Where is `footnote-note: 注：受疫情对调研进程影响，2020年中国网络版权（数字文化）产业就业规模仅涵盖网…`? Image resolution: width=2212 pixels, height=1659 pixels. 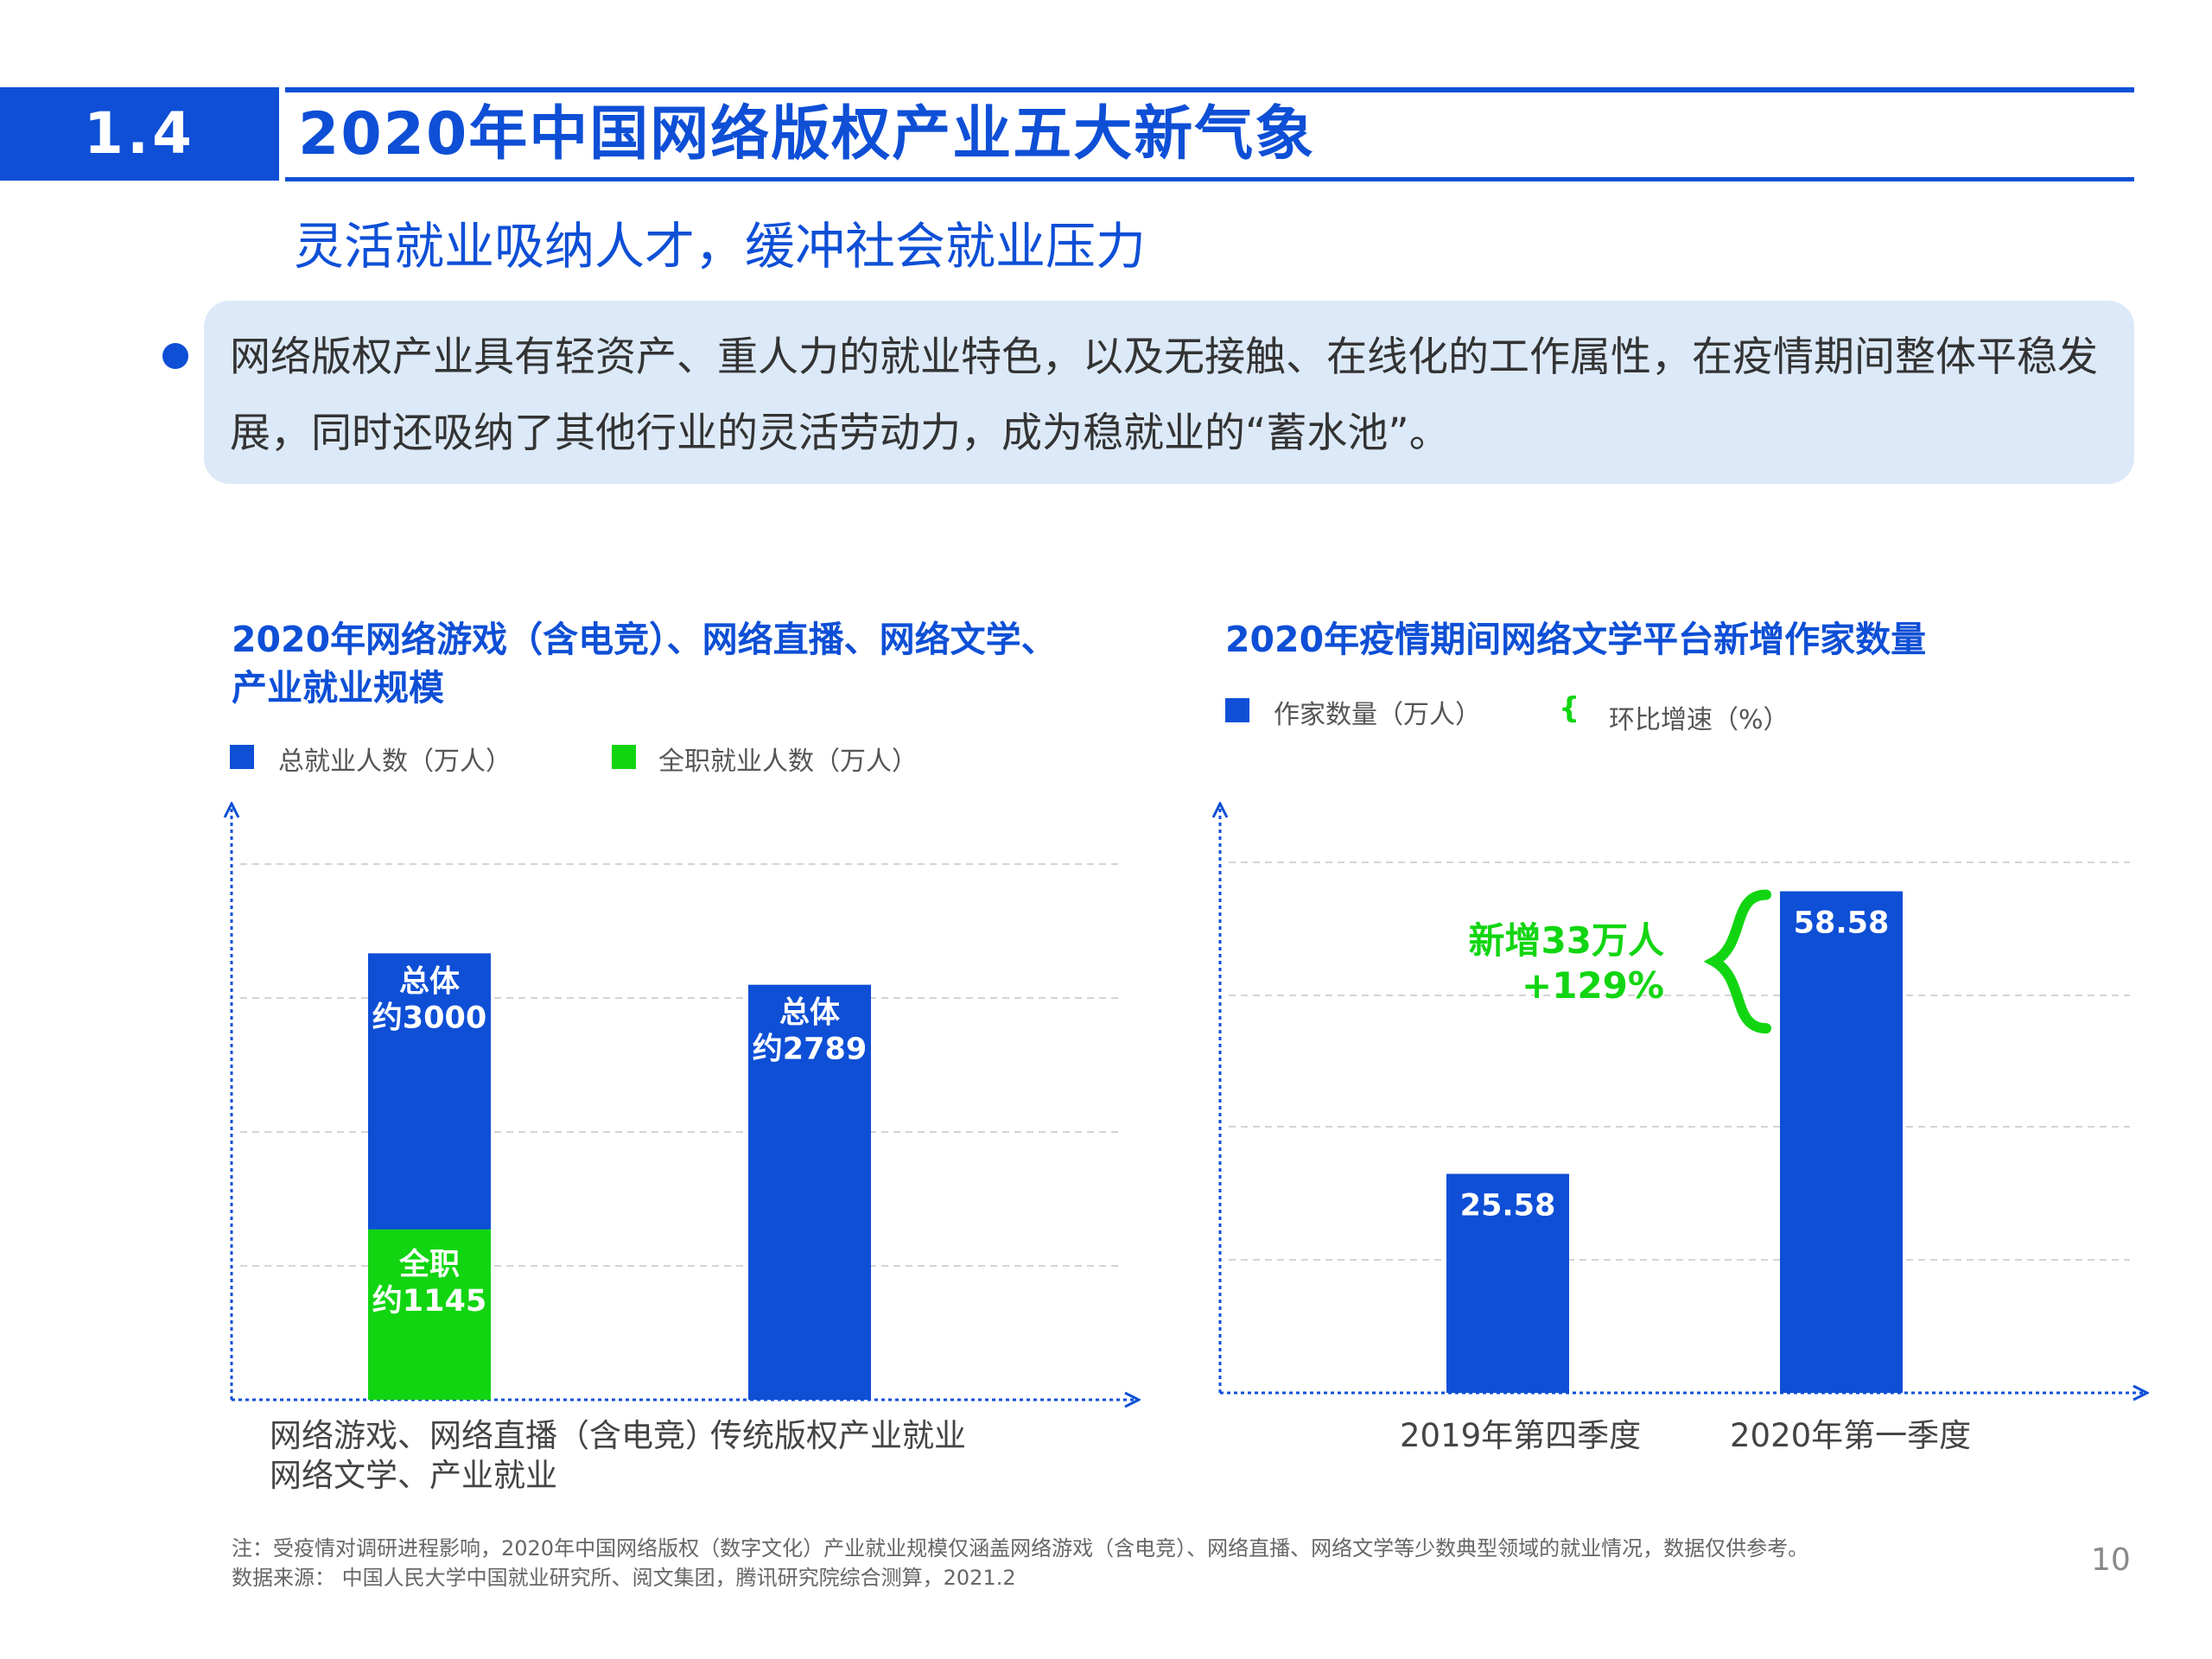
footnote-note: 注：受疫情对调研进程影响，2020年中国网络版权（数字文化）产业就业规模仅涵盖网… is located at coordinates (1021, 1548).